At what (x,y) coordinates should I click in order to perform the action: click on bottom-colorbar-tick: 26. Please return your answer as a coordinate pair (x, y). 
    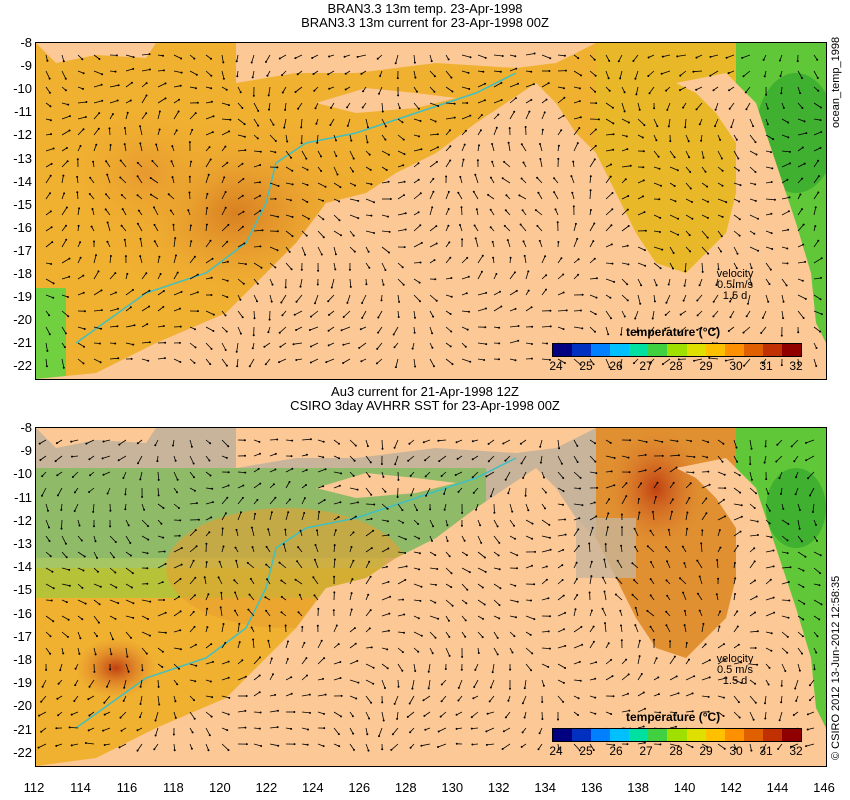
    Looking at the image, I should click on (616, 751).